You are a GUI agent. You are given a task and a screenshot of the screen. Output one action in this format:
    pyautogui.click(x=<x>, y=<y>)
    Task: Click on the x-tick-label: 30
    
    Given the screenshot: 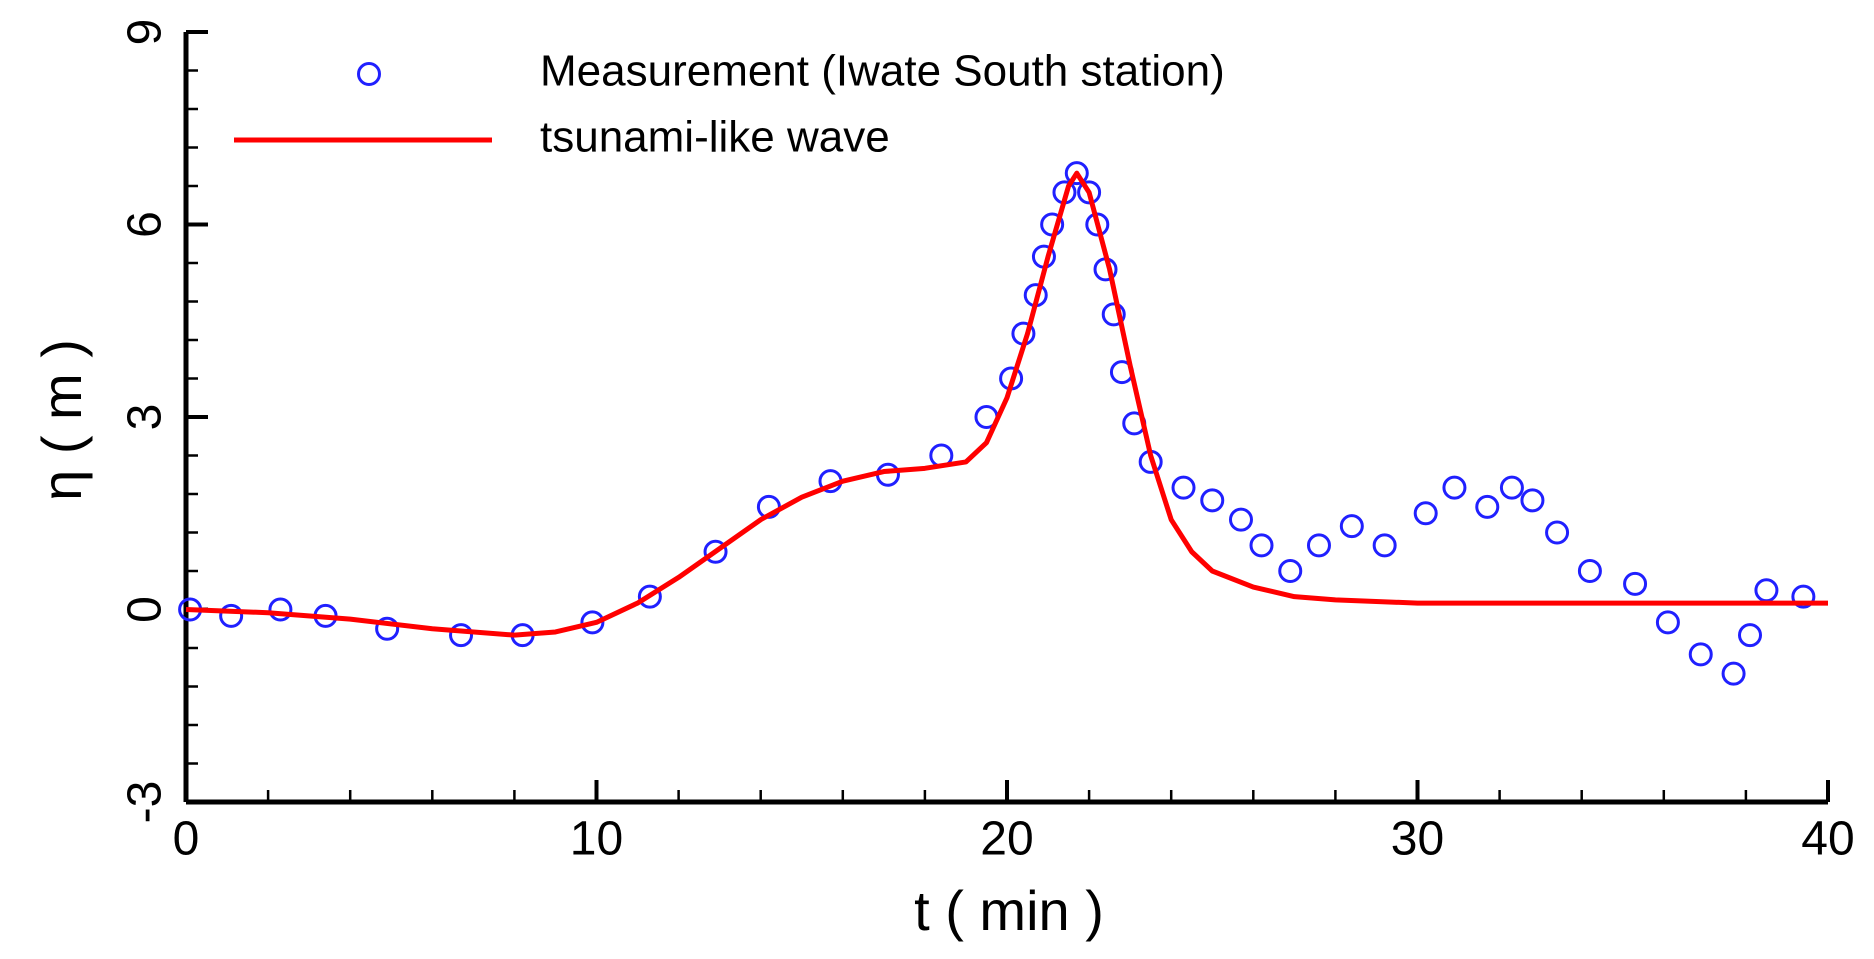 What is the action you would take?
    pyautogui.click(x=1417, y=839)
    